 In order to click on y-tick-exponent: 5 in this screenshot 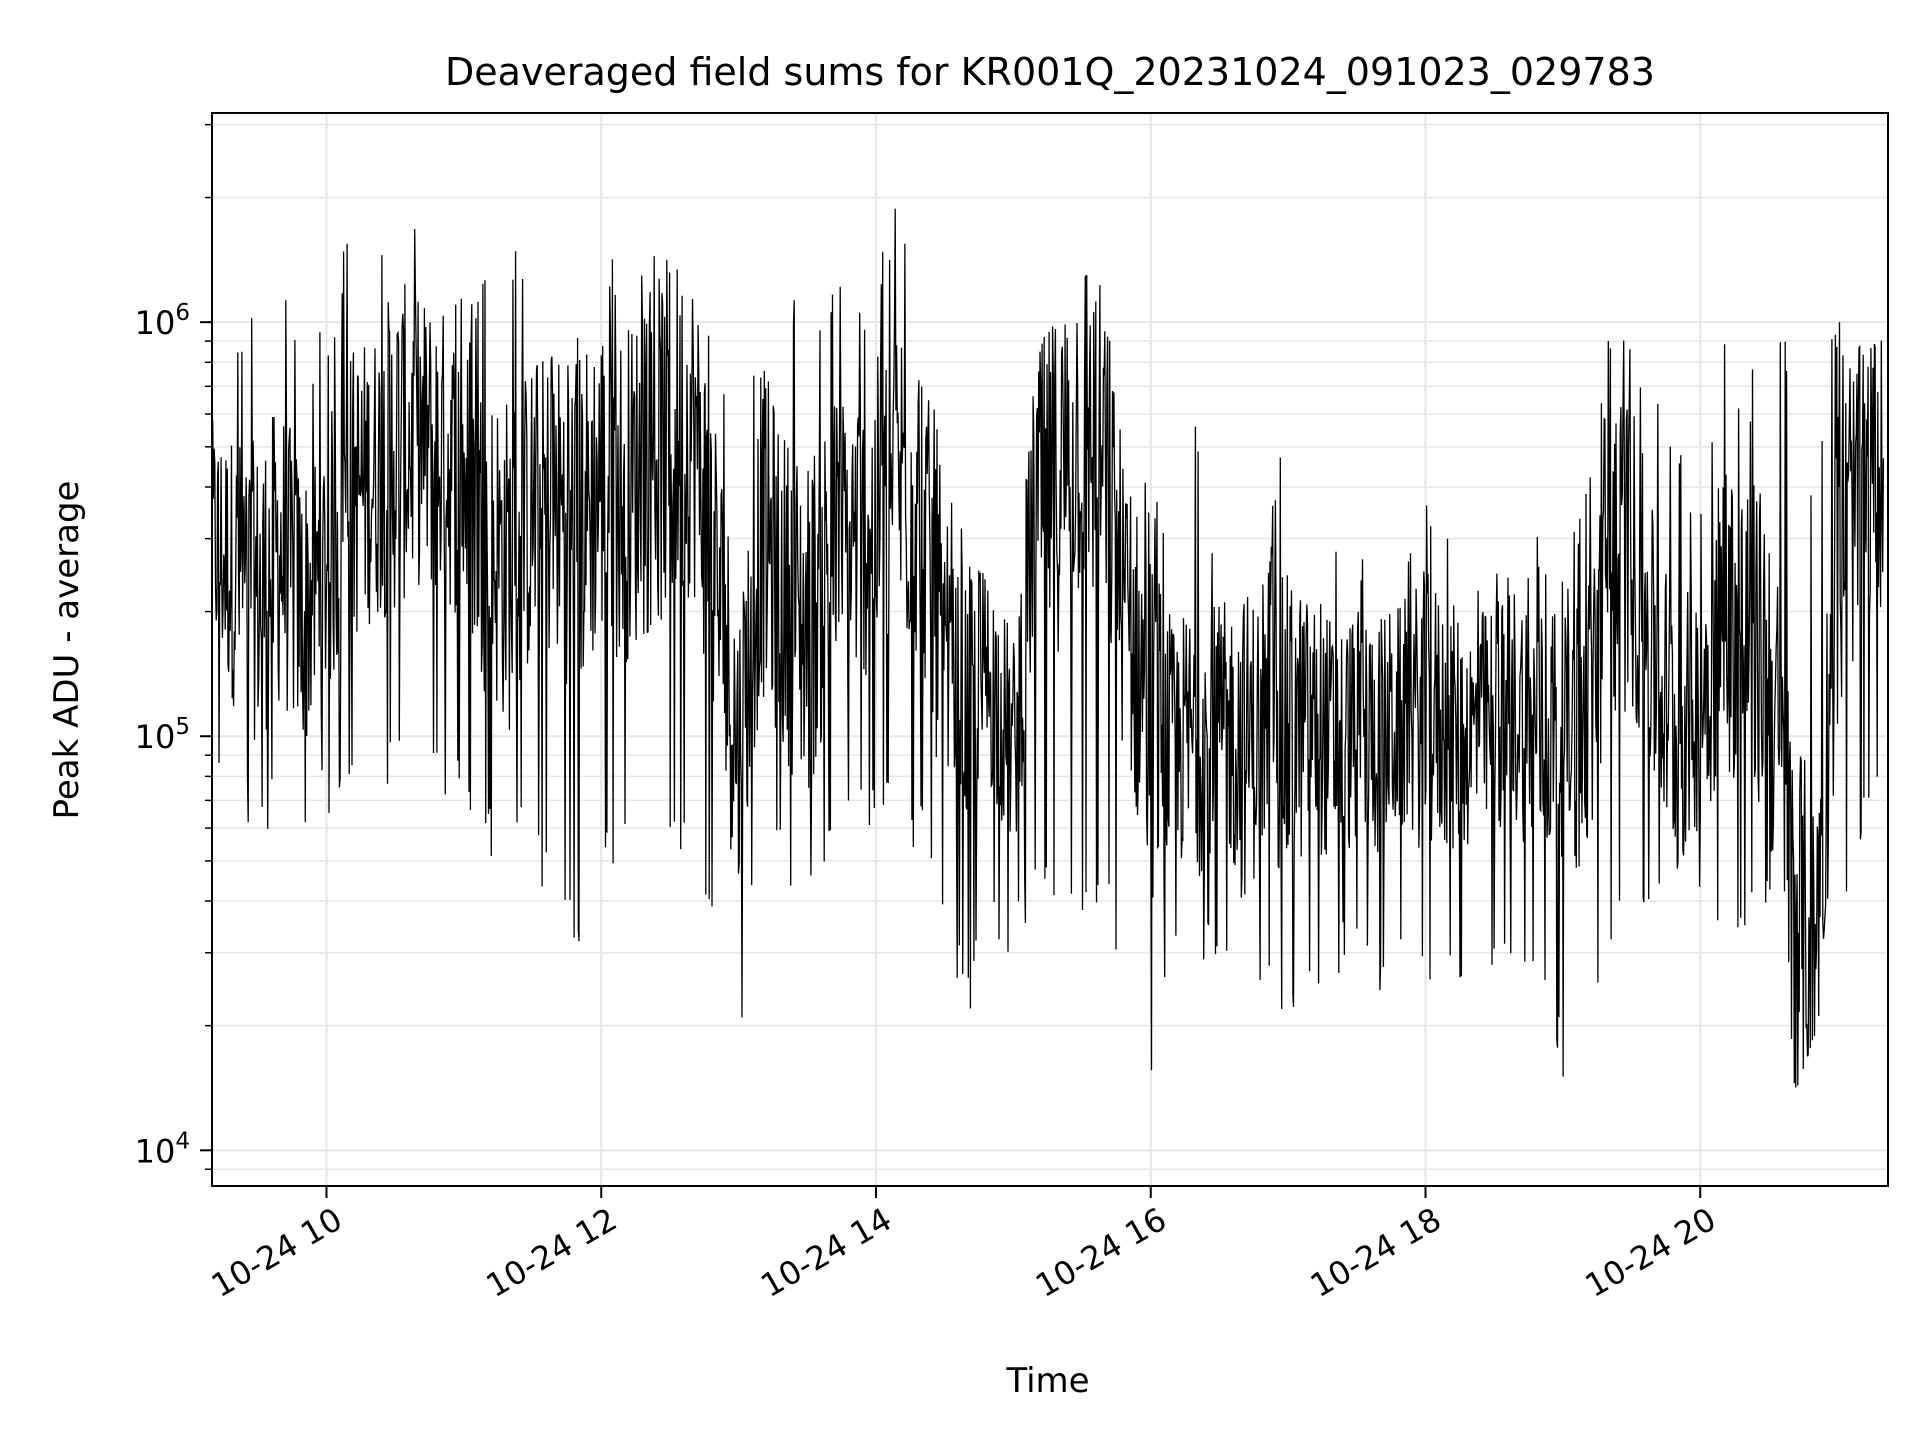, I will do `click(182, 727)`.